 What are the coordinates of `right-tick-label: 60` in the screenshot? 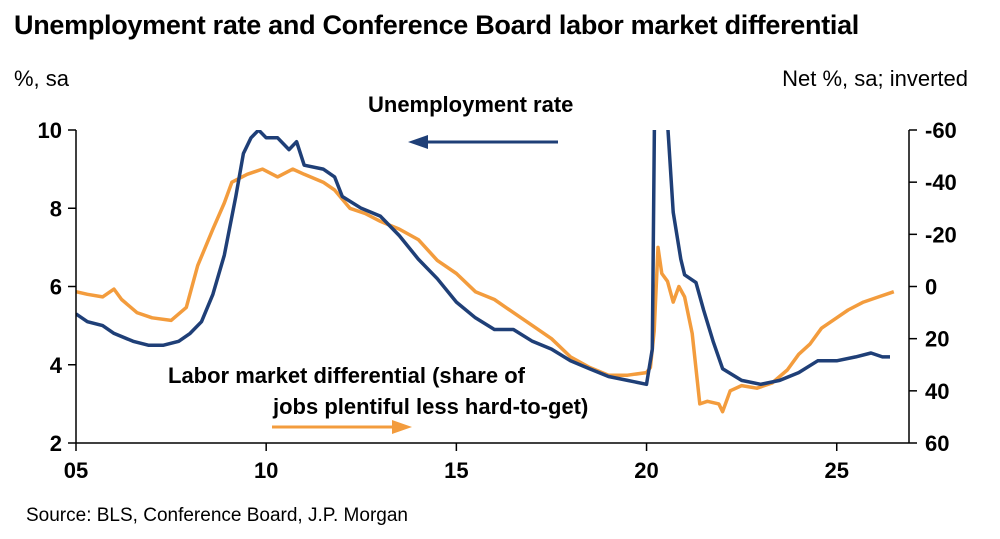 It's located at (937, 443).